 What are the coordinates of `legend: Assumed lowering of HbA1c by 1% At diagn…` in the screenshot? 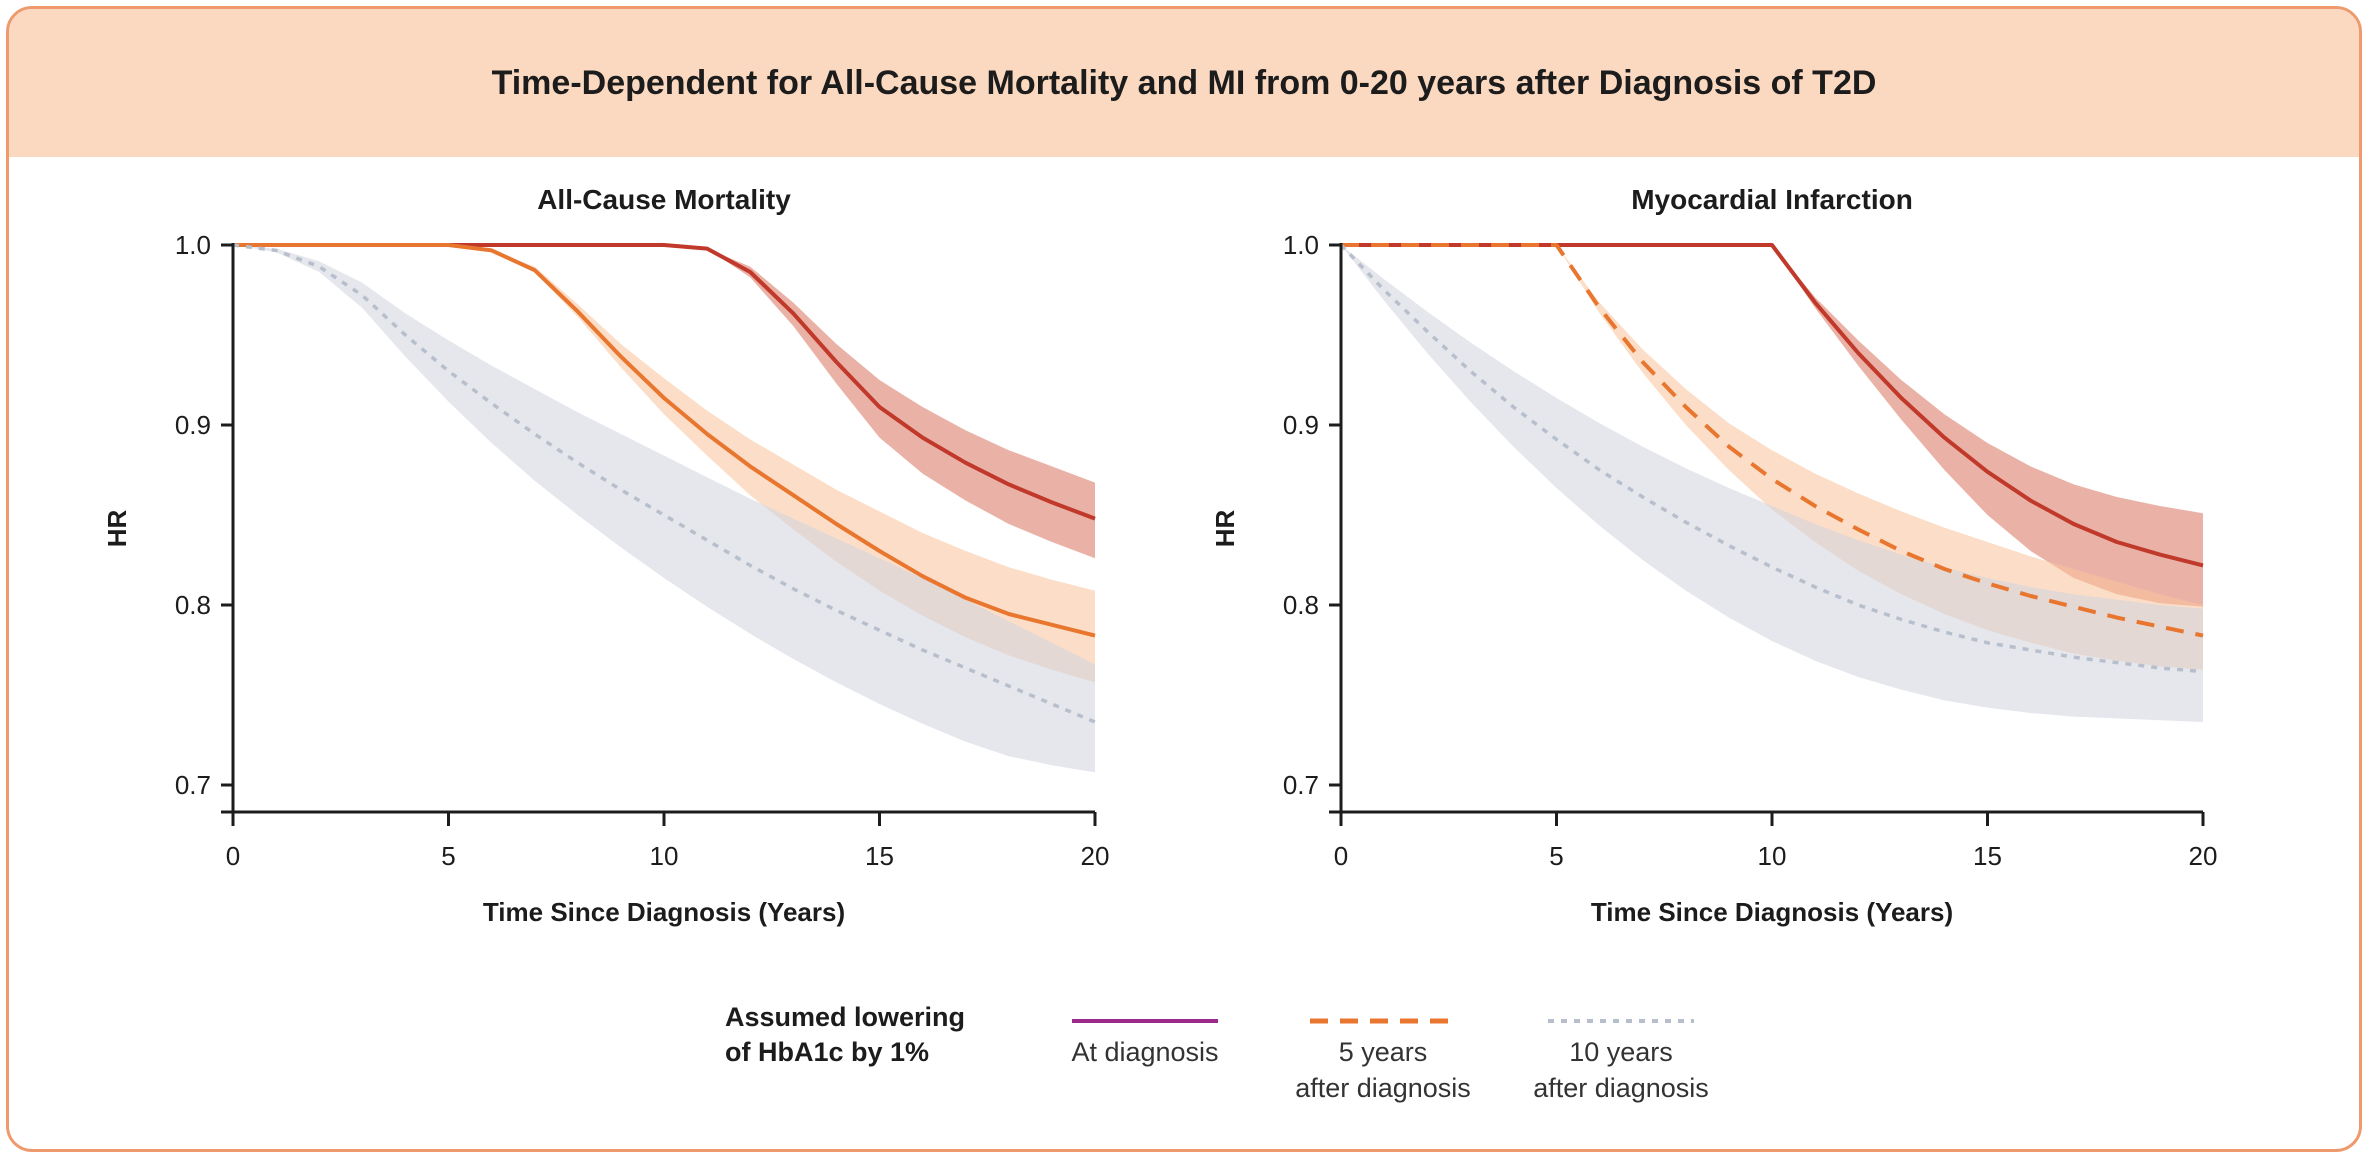 It's located at (1217, 1052).